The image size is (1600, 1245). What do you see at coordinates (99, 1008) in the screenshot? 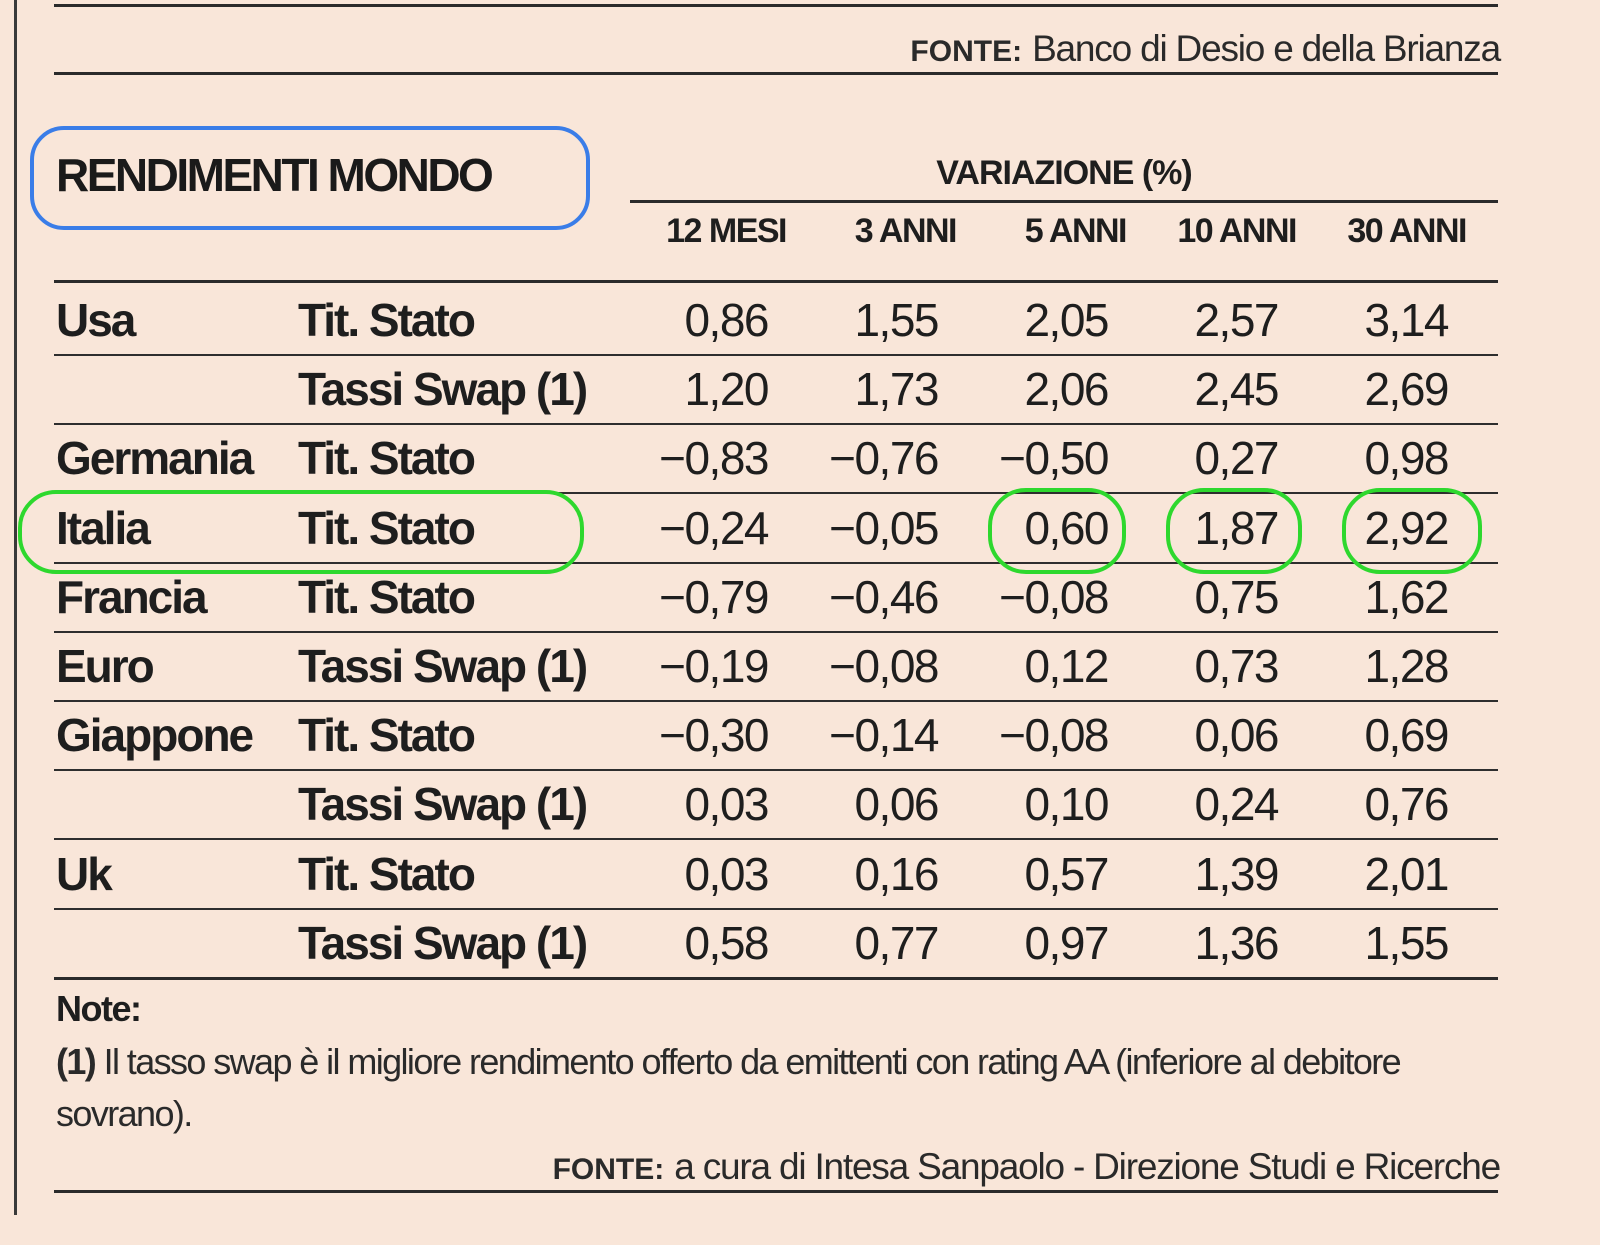
I see `notes-title: Note:` at bounding box center [99, 1008].